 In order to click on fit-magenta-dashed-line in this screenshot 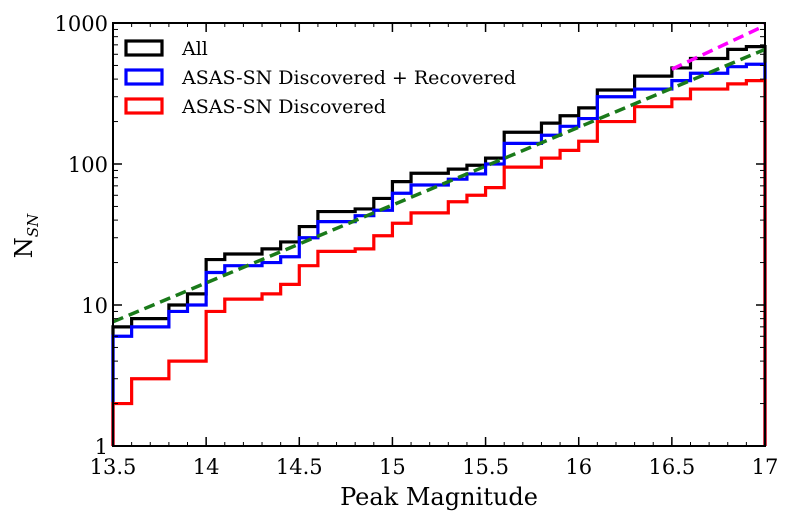, I will do `click(718, 47)`.